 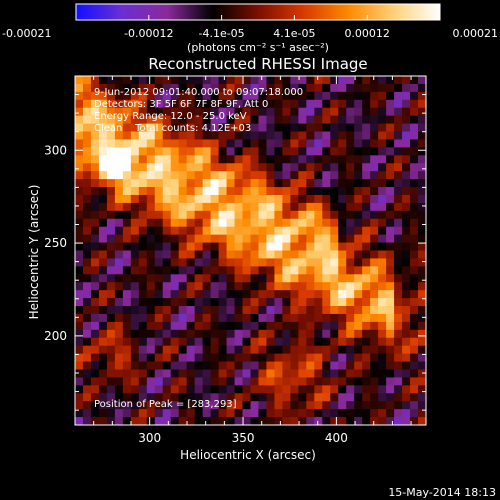 What do you see at coordinates (442, 492) in the screenshot?
I see `footer-timestamp: 15-May-2014 18:13` at bounding box center [442, 492].